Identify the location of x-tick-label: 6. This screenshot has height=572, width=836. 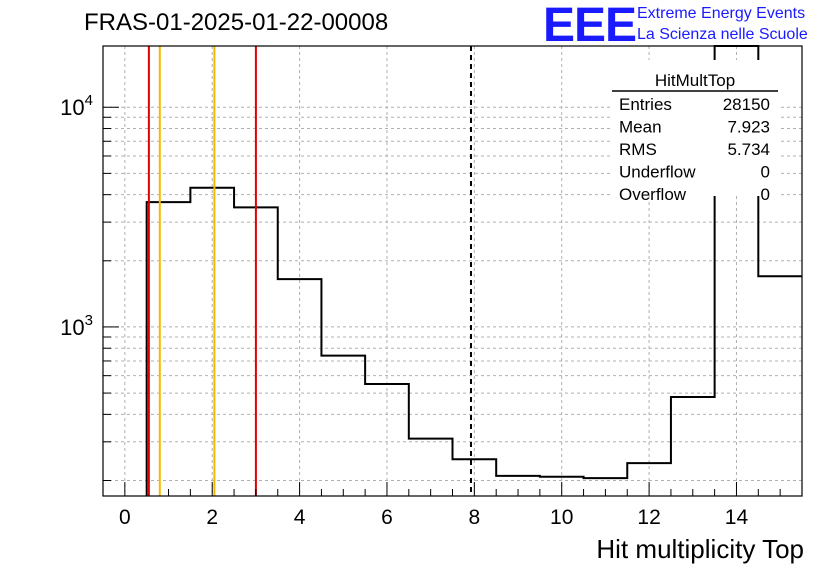
(387, 517).